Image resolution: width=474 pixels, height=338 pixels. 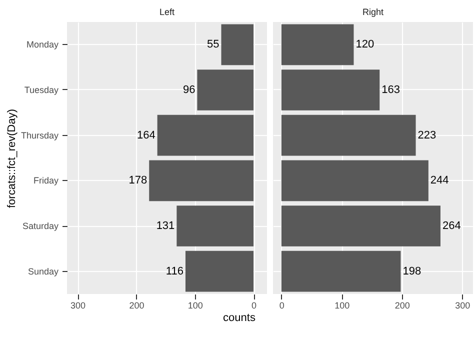 I want to click on y-tick-label: Saturday, so click(x=40, y=226).